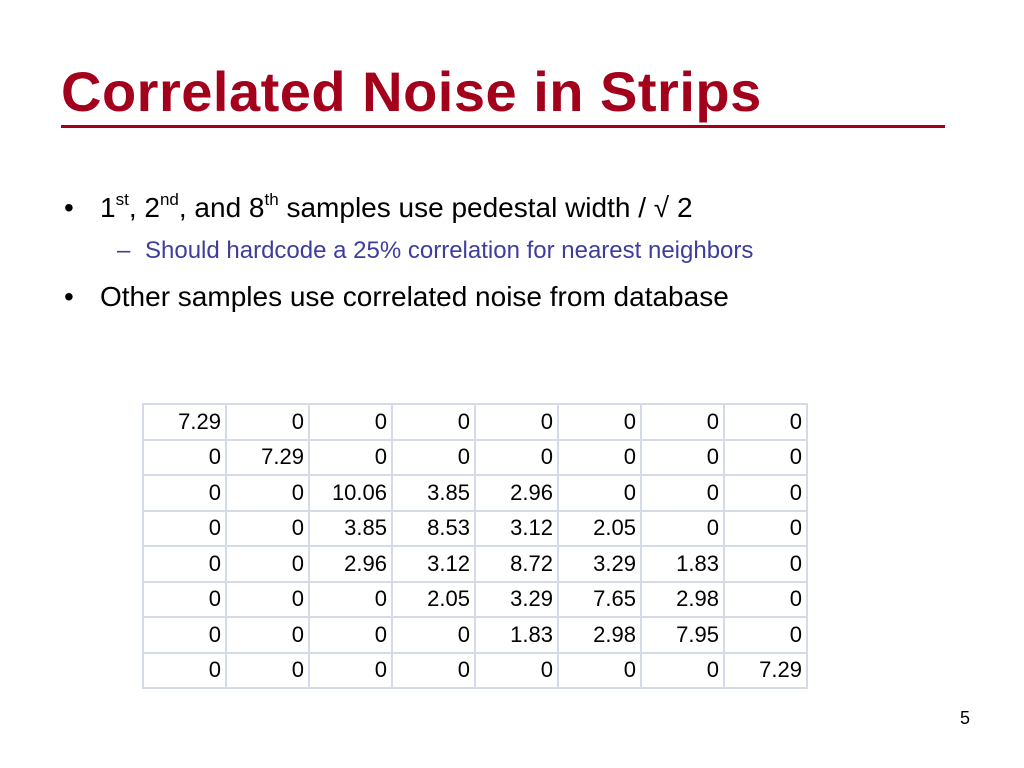  I want to click on matrix-row: 0 0 0 0 0 0 0 7.29, so click(475, 670).